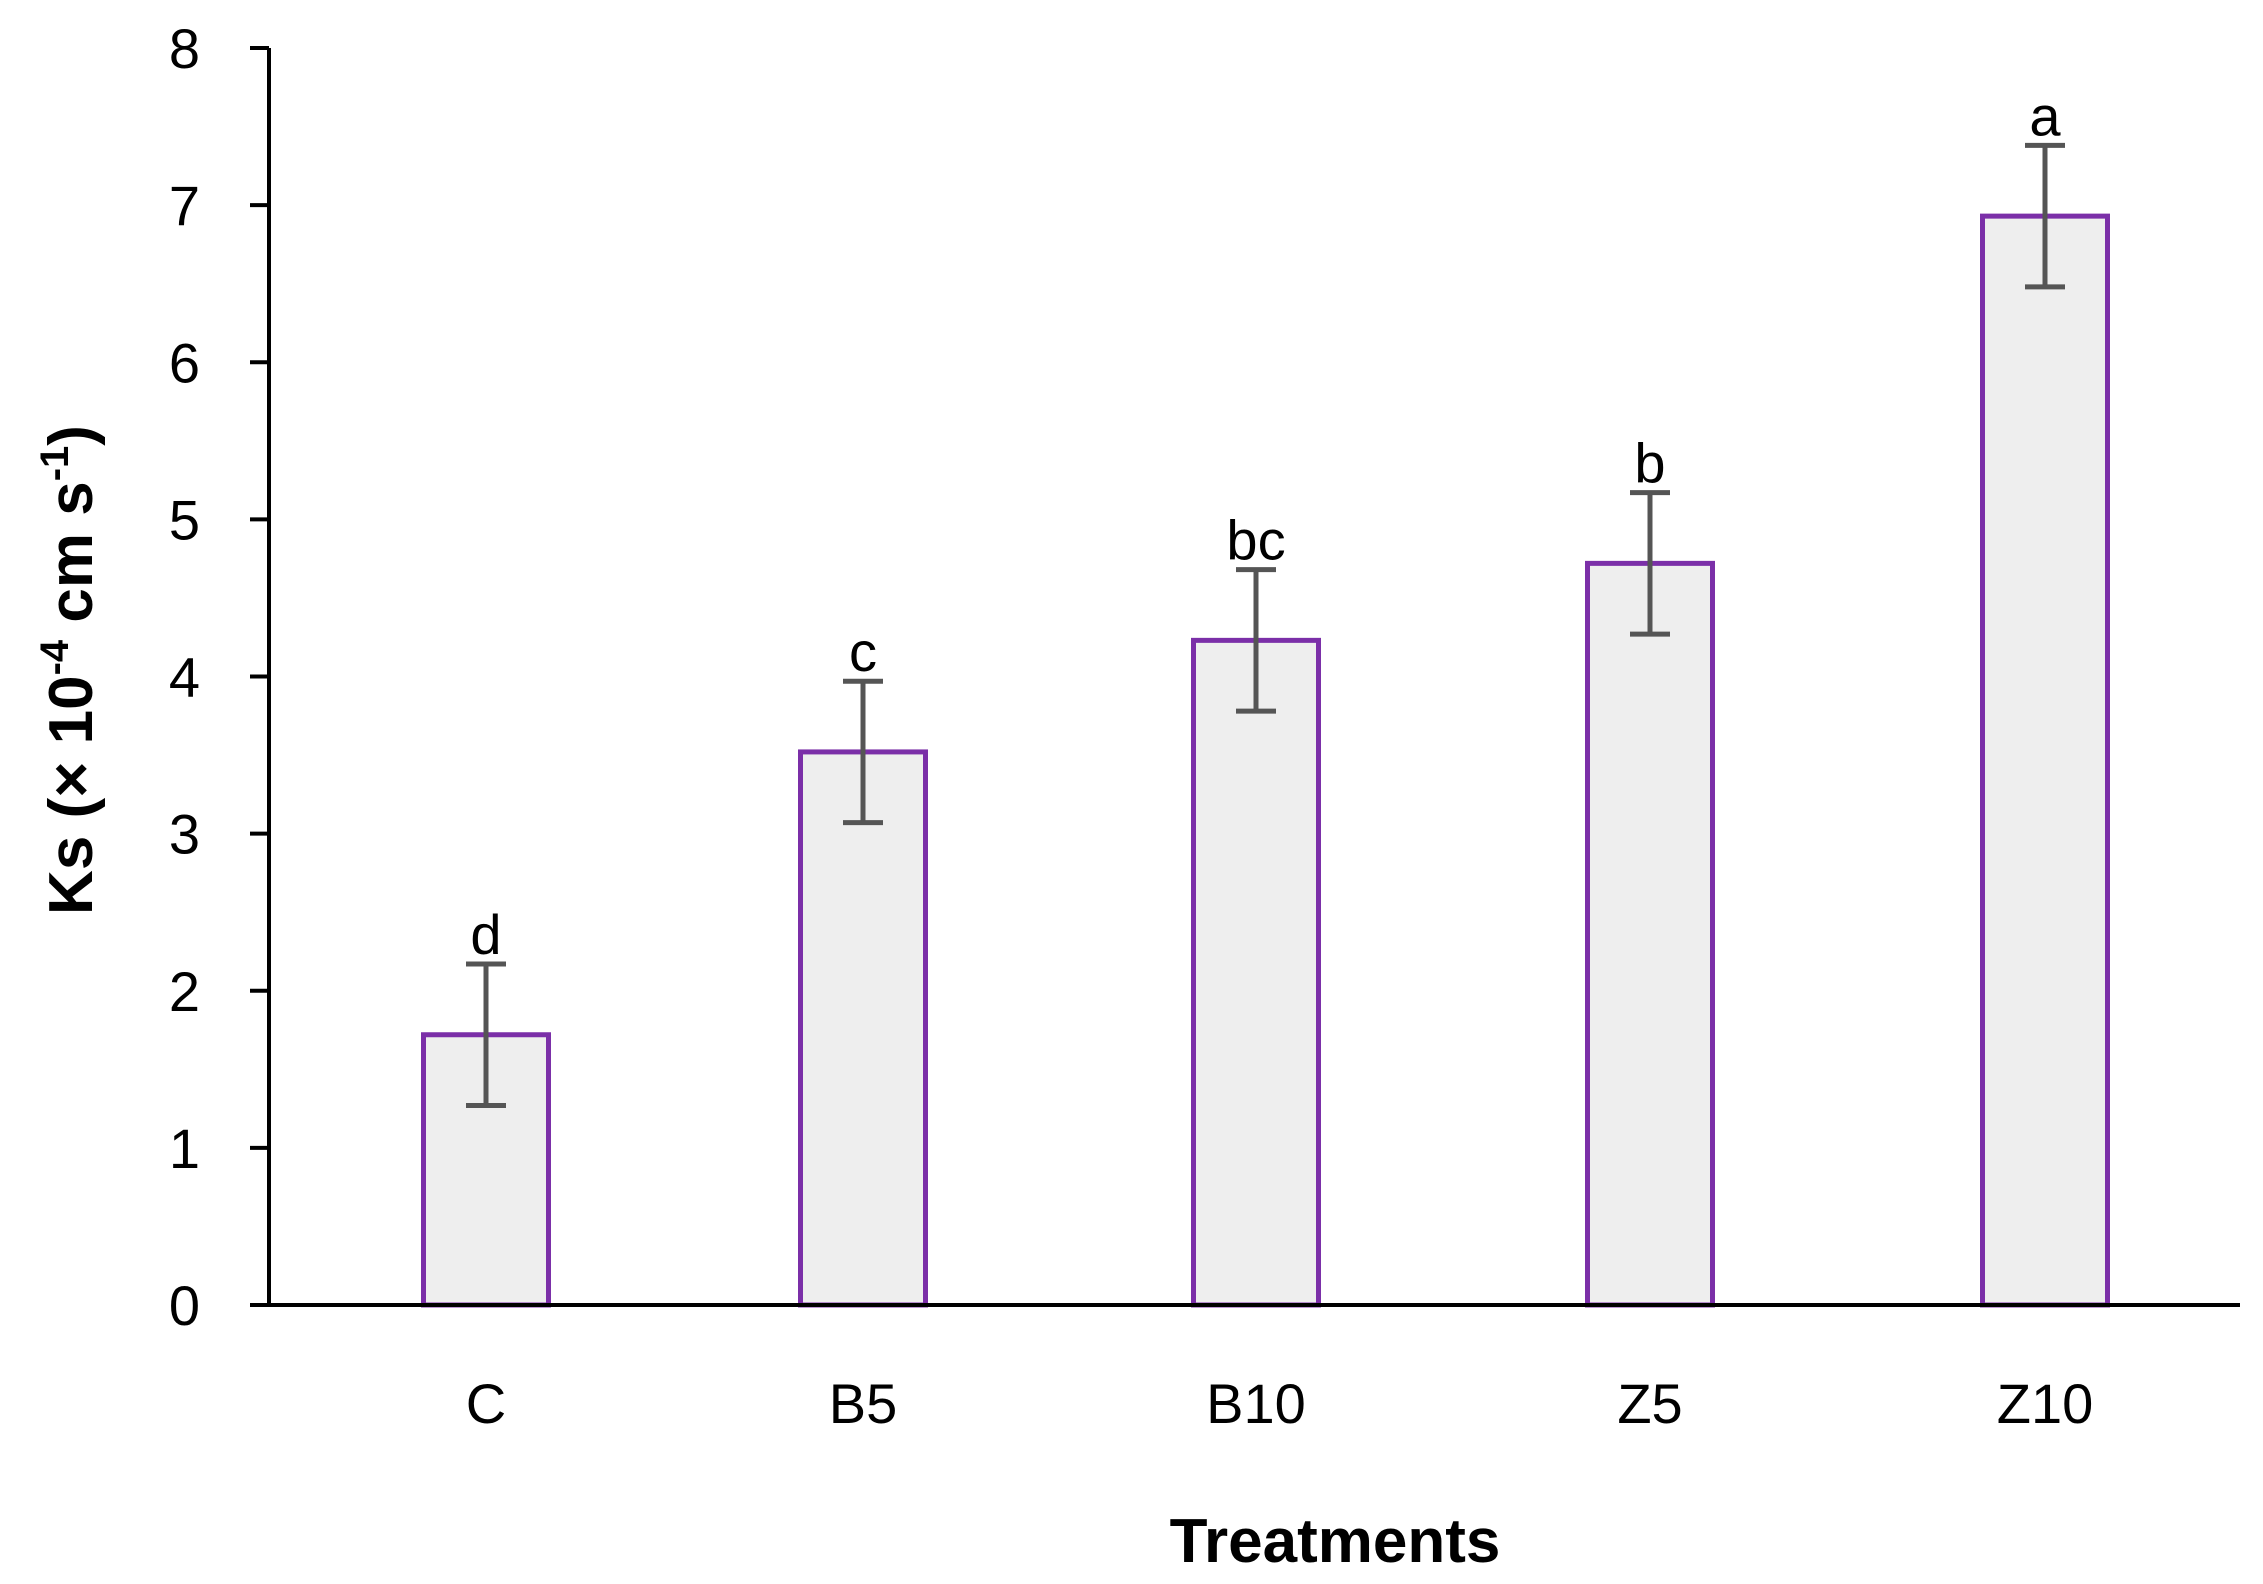 This screenshot has height=1584, width=2263. What do you see at coordinates (863, 1403) in the screenshot?
I see `x-tick-label-b5: B5` at bounding box center [863, 1403].